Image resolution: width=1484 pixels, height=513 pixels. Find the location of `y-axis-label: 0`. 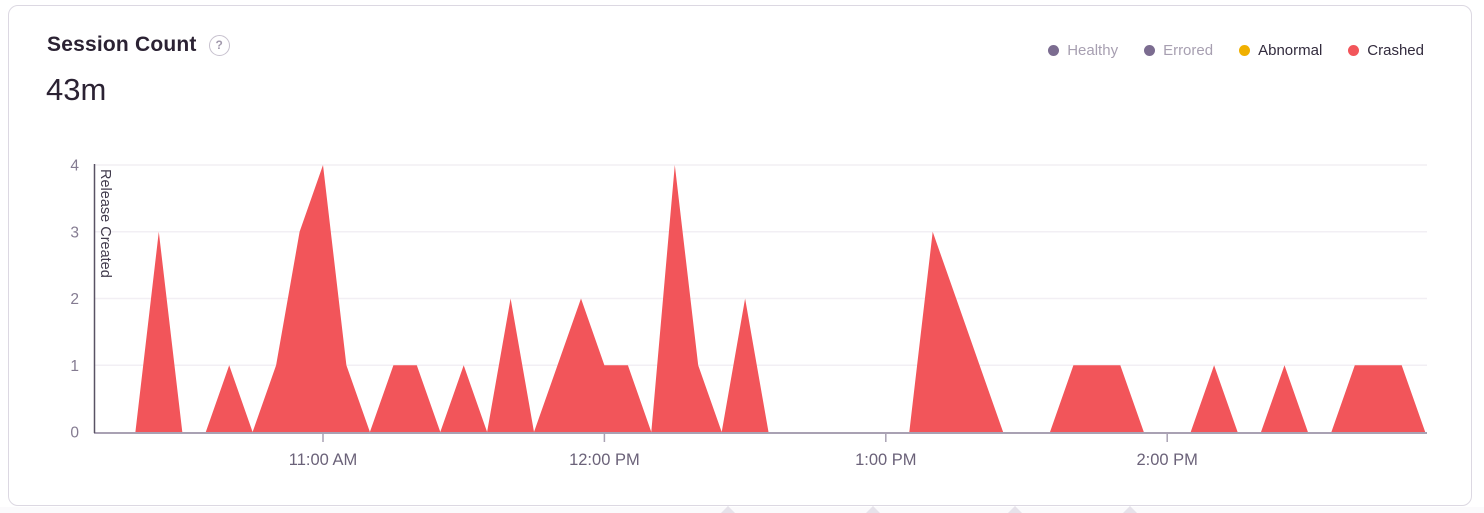

y-axis-label: 0 is located at coordinates (74, 433).